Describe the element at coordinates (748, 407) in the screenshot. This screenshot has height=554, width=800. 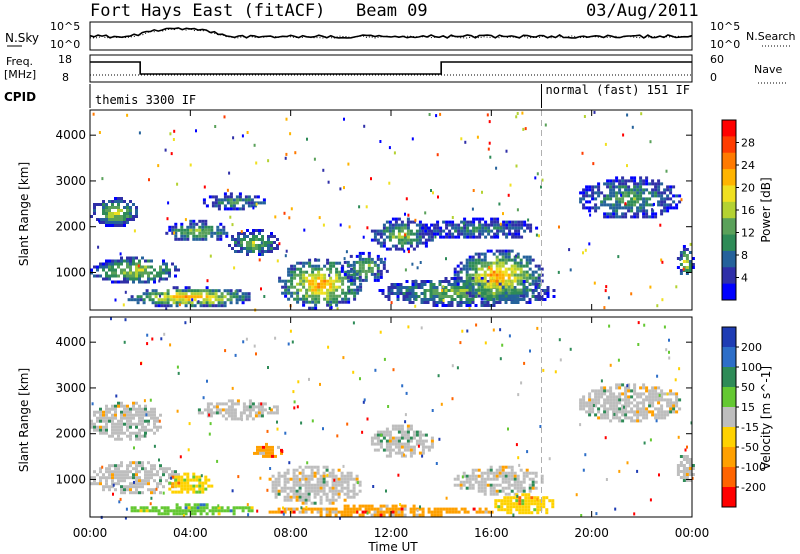
I see `colorbar-tick-label: 15` at that location.